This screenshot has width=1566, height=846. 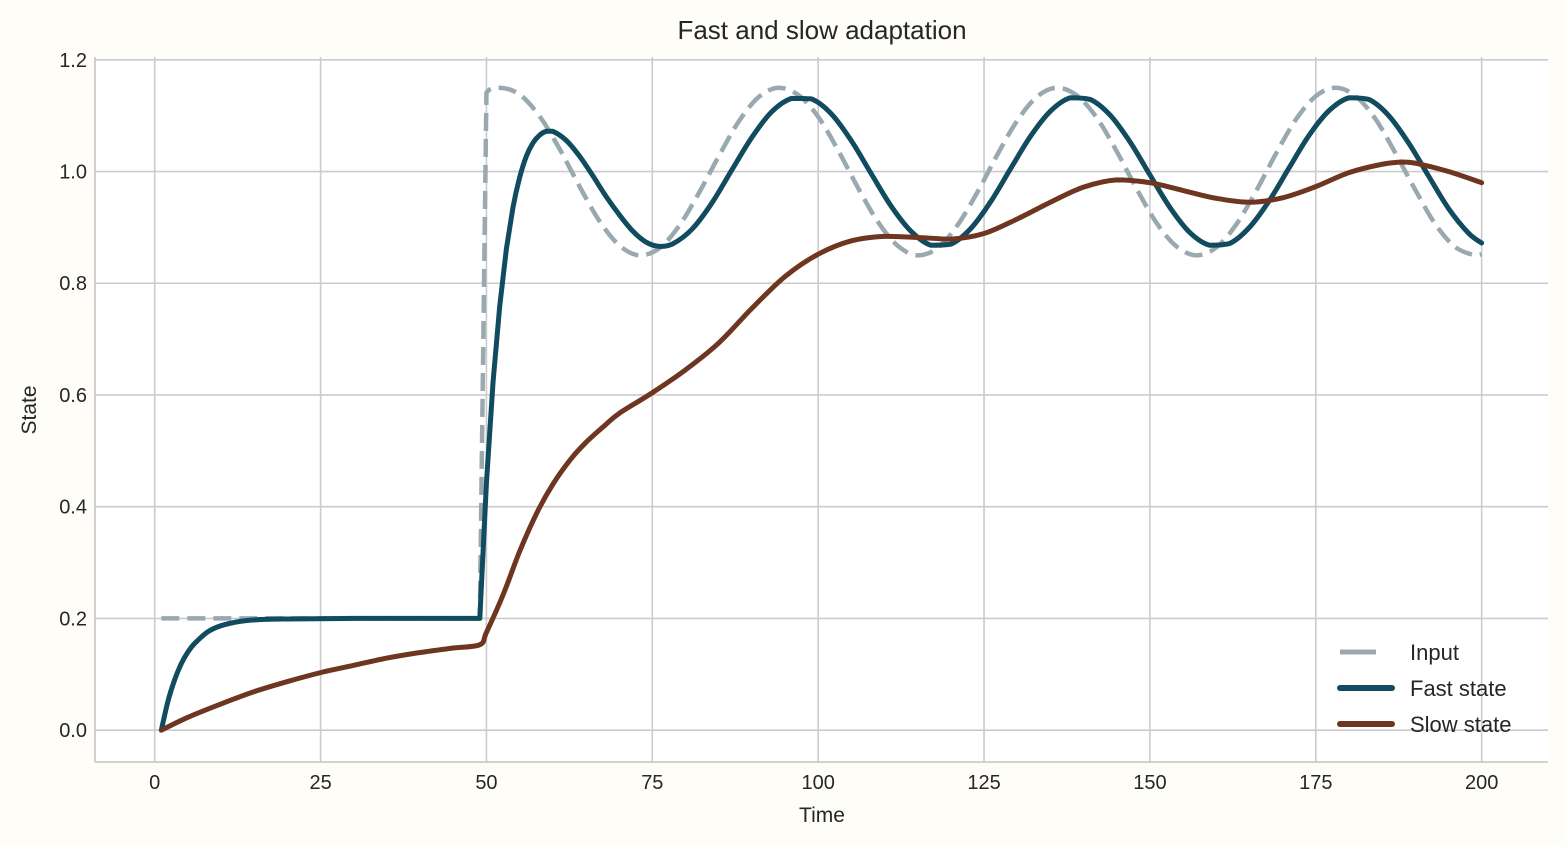 What do you see at coordinates (486, 783) in the screenshot?
I see `x-tick-label: 50` at bounding box center [486, 783].